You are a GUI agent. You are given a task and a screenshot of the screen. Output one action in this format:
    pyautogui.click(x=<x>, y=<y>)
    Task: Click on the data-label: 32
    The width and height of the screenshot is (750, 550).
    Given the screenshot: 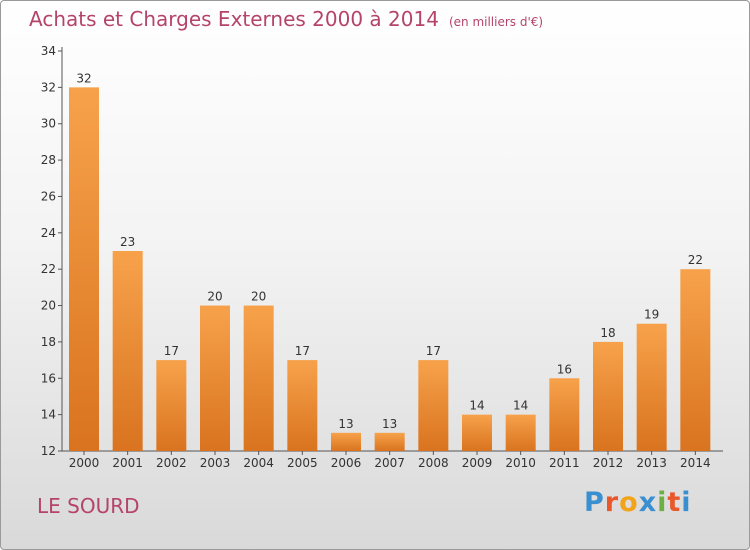 What is the action you would take?
    pyautogui.click(x=83, y=78)
    